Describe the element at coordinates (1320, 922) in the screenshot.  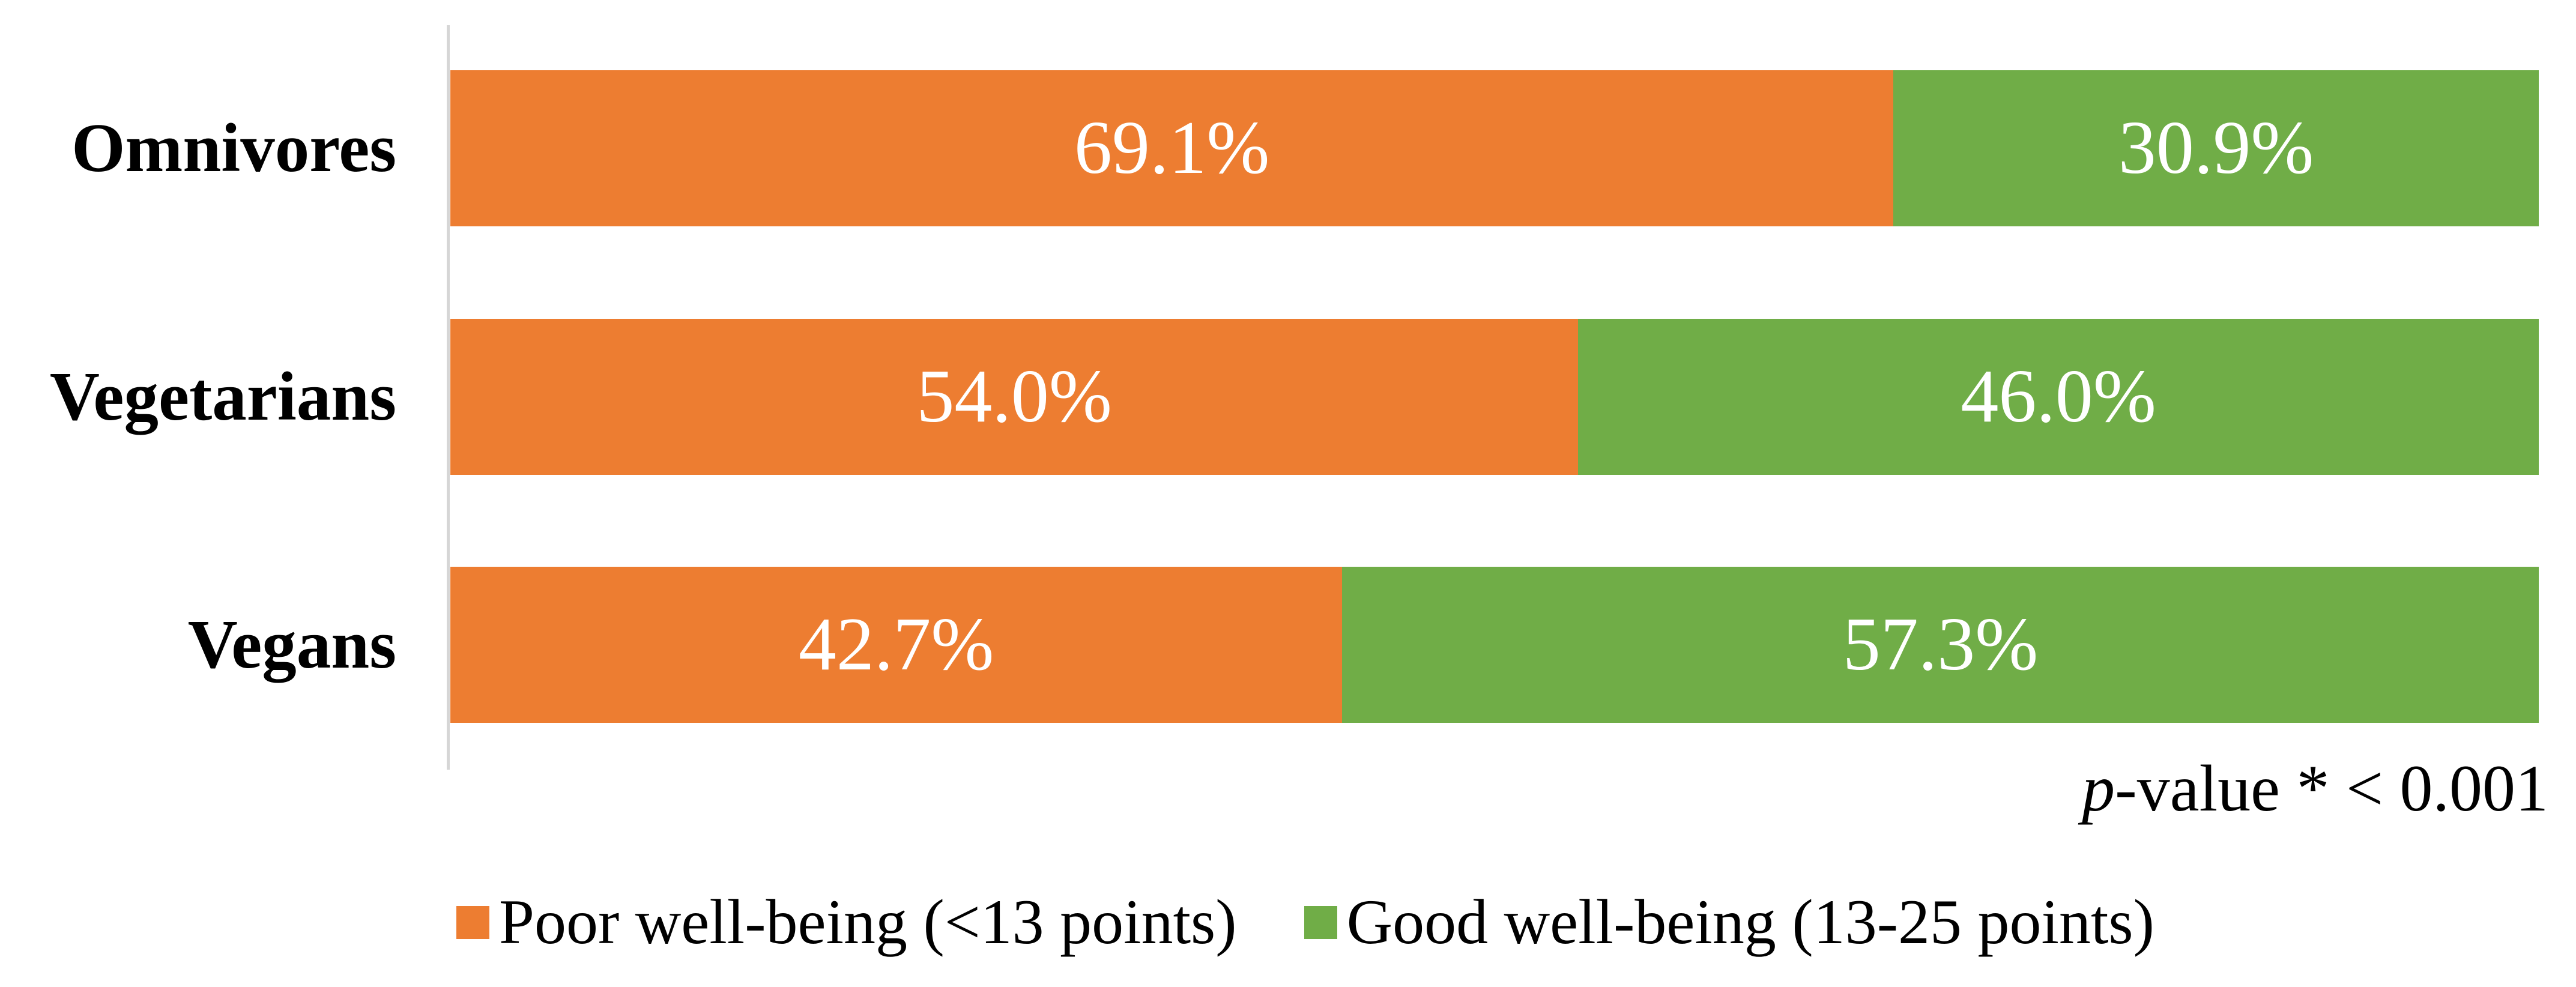
I see `legend-swatch-good` at that location.